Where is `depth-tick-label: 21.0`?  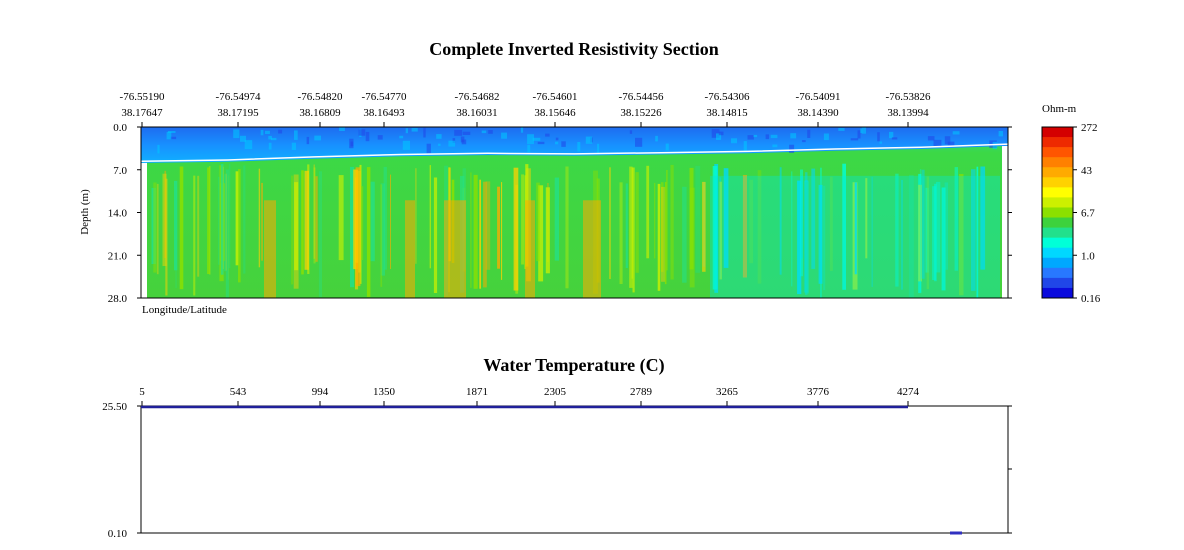
depth-tick-label: 21.0 is located at coordinates (118, 256).